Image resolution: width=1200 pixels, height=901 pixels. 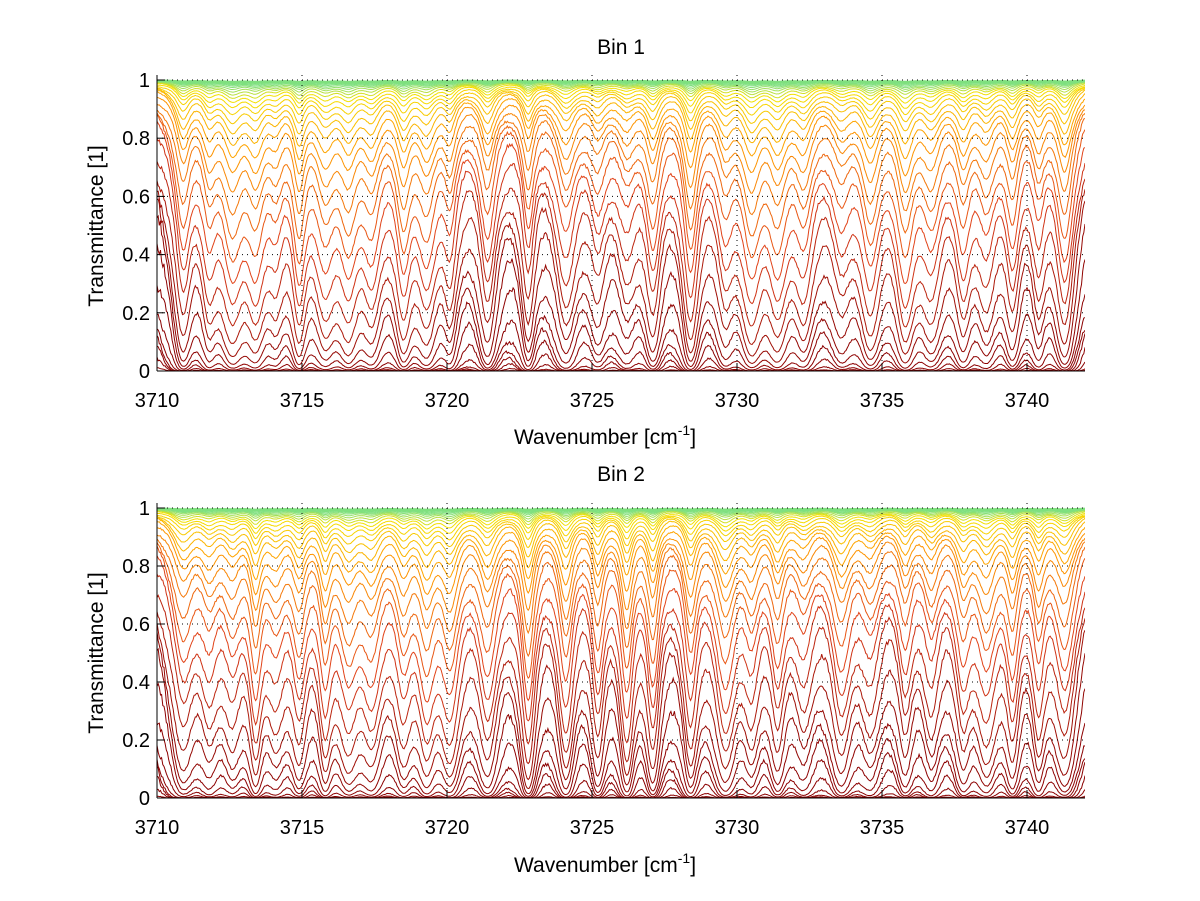 What do you see at coordinates (144, 372) in the screenshot?
I see `y-tick-label: 0` at bounding box center [144, 372].